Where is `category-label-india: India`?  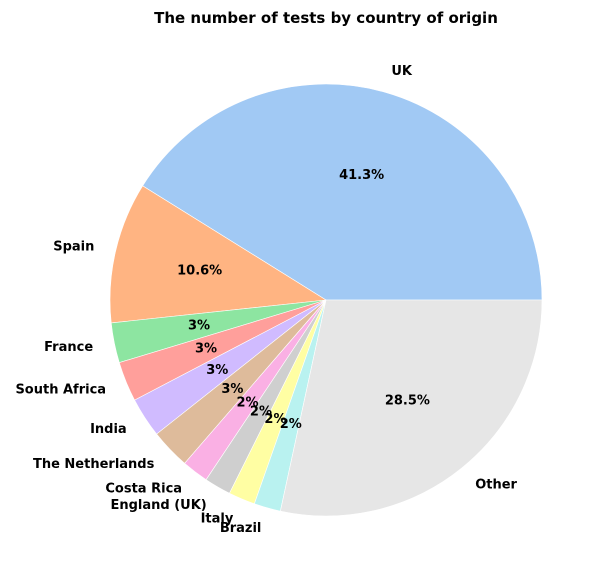 category-label-india: India is located at coordinates (108, 429).